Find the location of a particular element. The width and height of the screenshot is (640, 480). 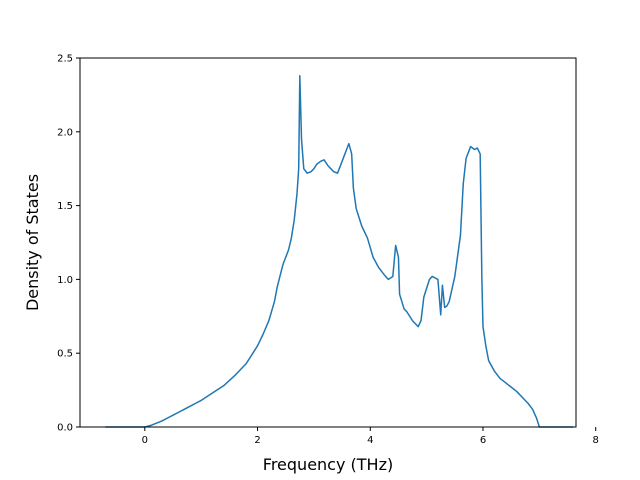

y-tick-label: 0.5 is located at coordinates (65, 354).